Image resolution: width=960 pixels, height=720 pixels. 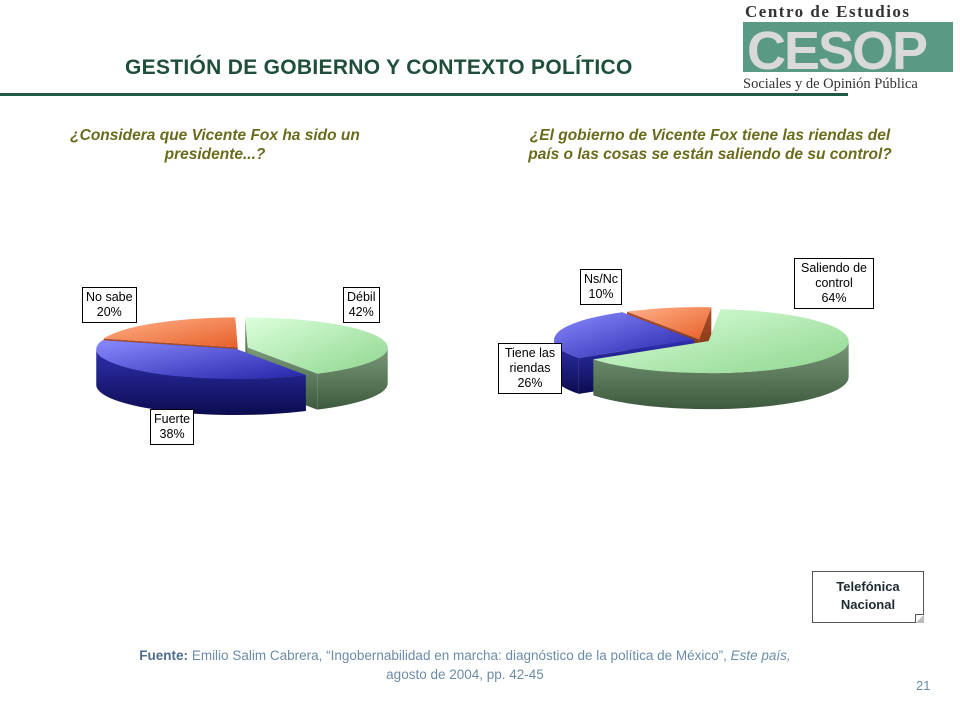 What do you see at coordinates (109, 305) in the screenshot?
I see `label-no-sabe: No sabe 20%` at bounding box center [109, 305].